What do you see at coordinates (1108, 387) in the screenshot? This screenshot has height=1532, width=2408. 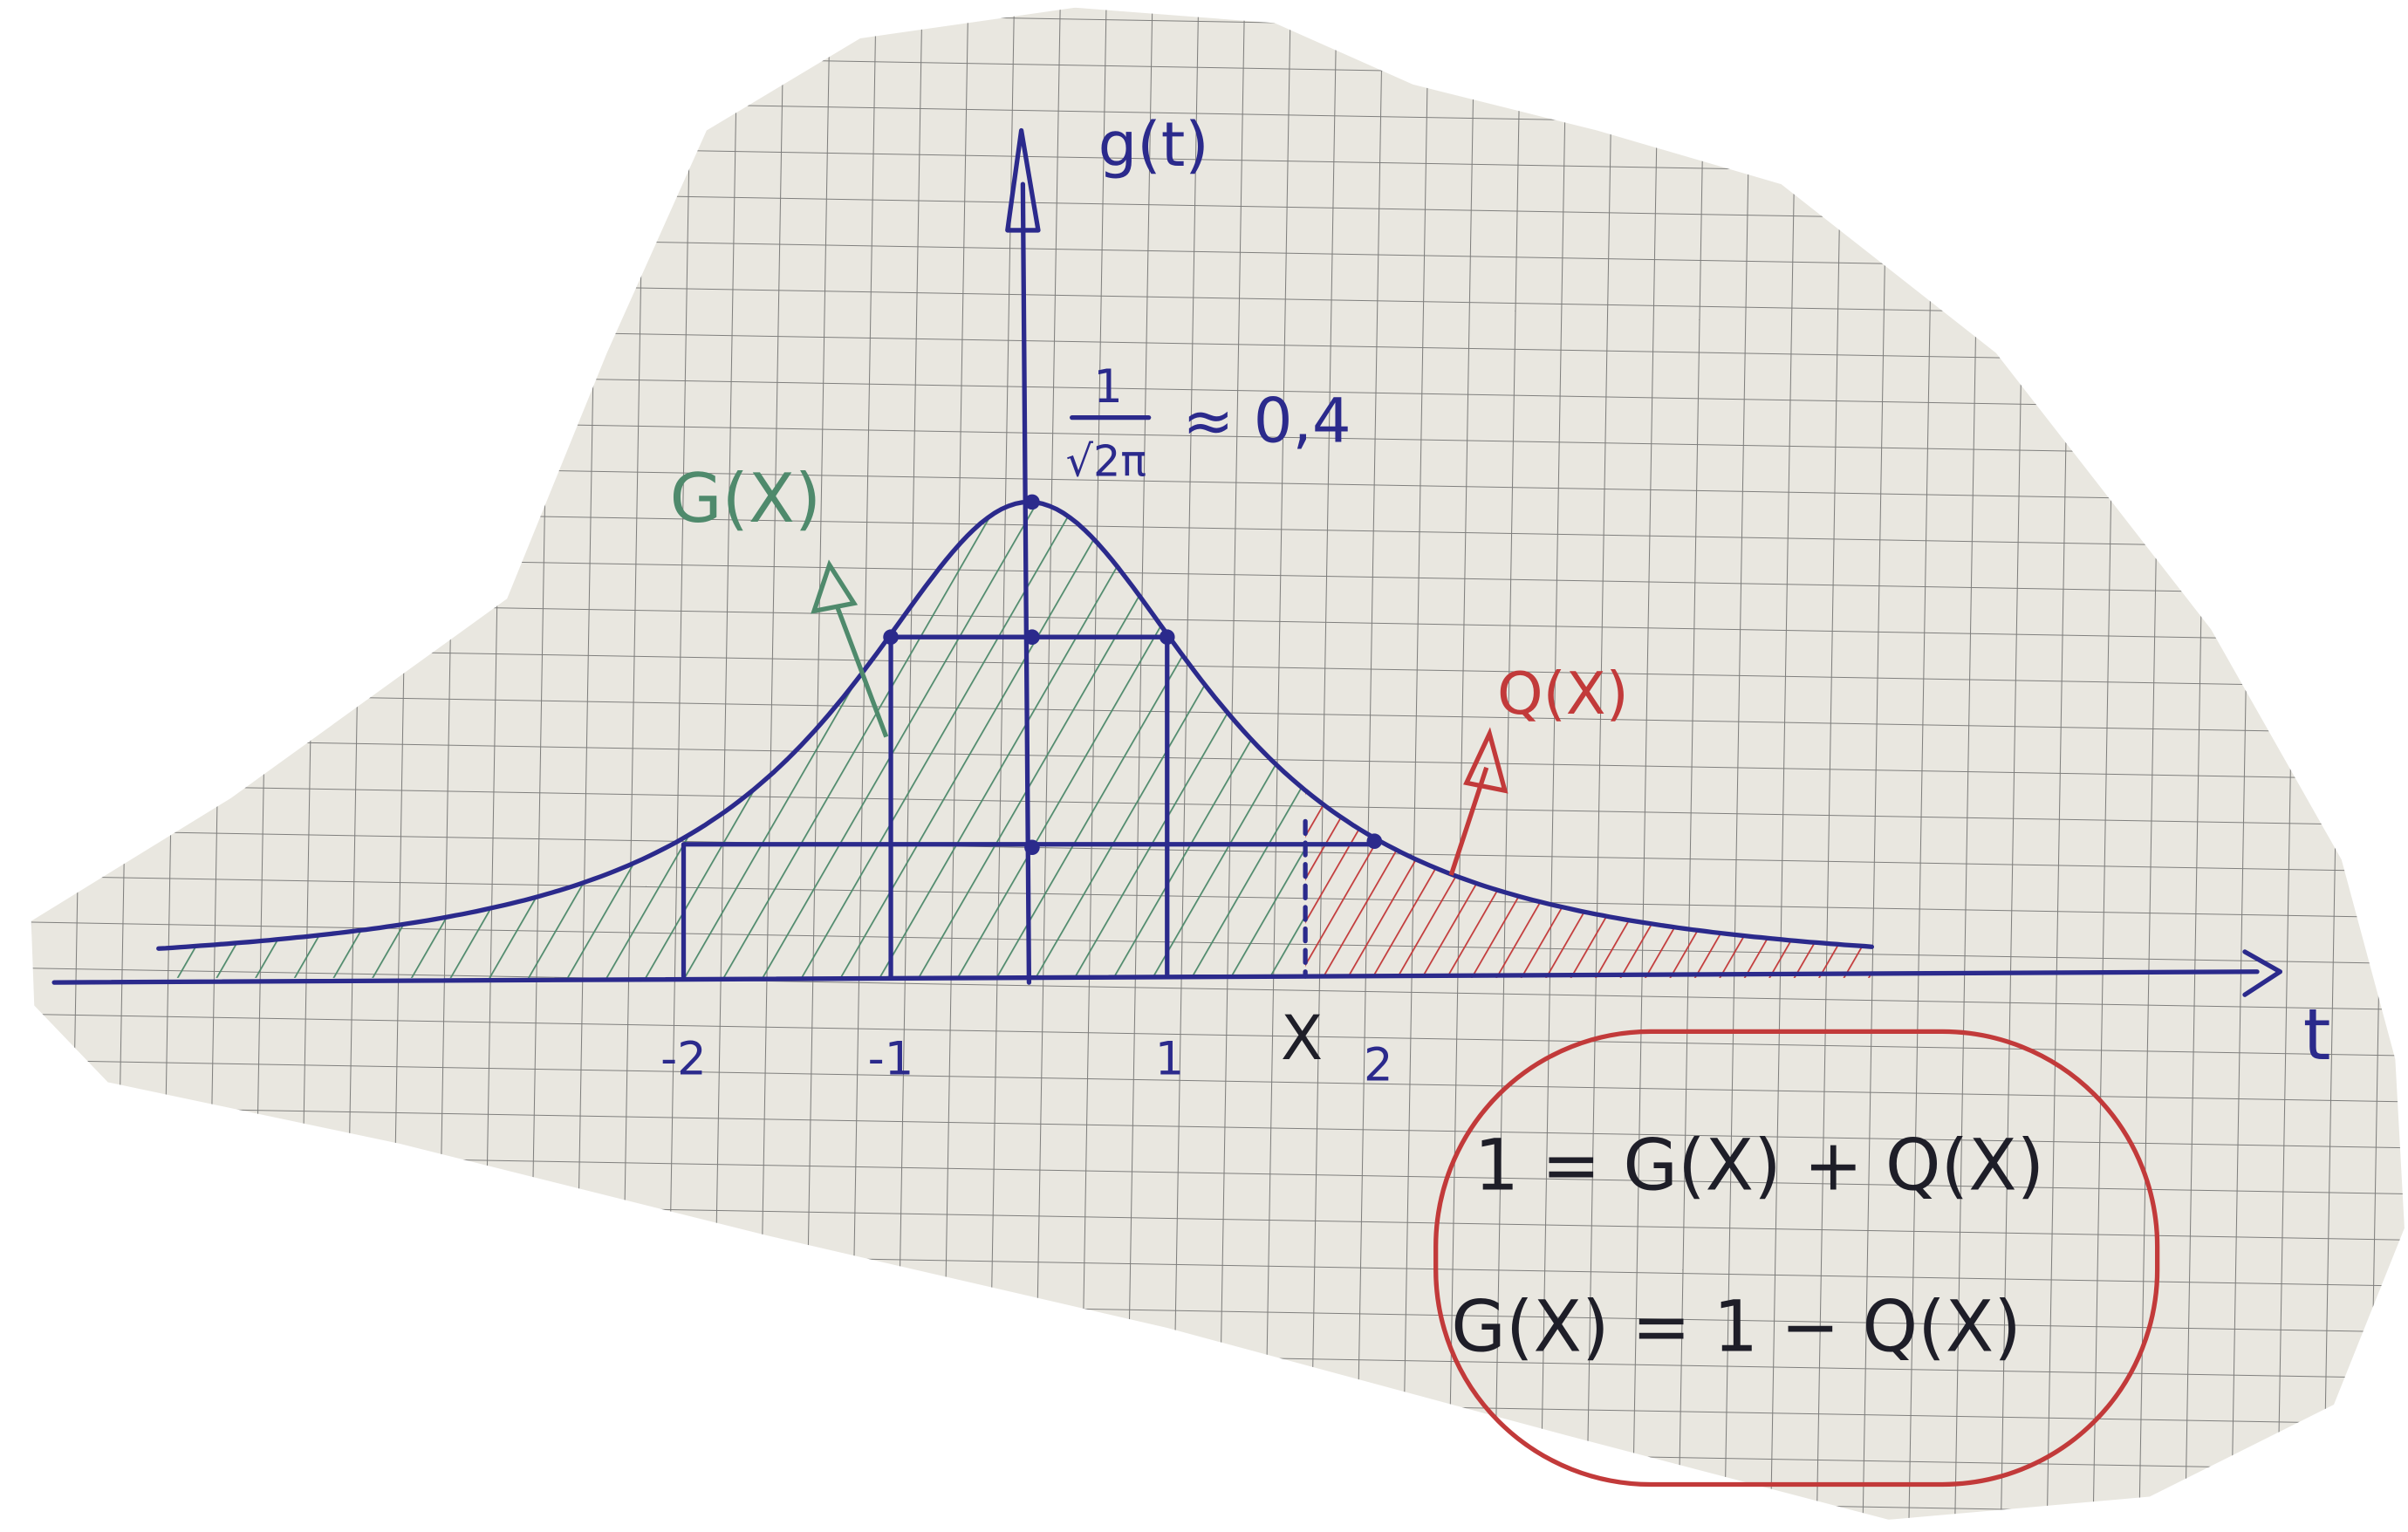 I see `peak-numerator: 1` at bounding box center [1108, 387].